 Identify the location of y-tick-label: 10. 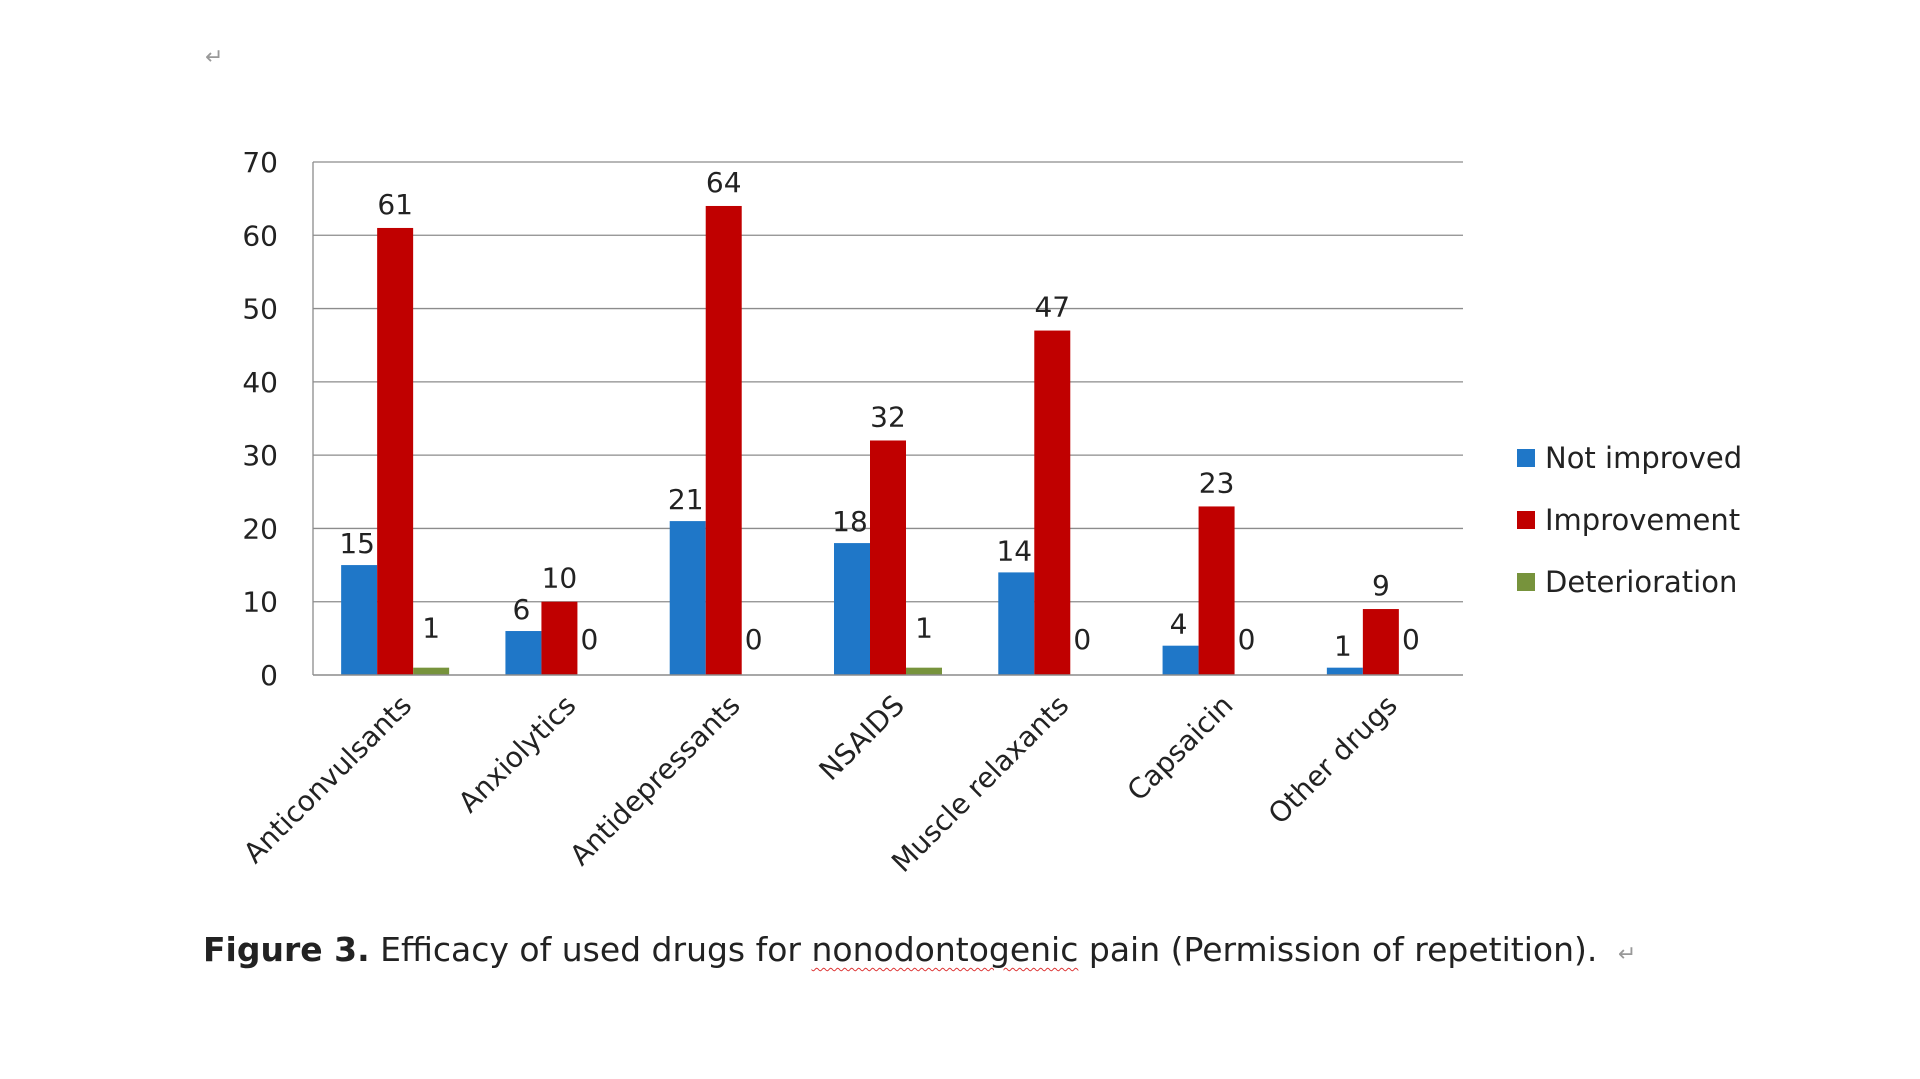
(260, 602).